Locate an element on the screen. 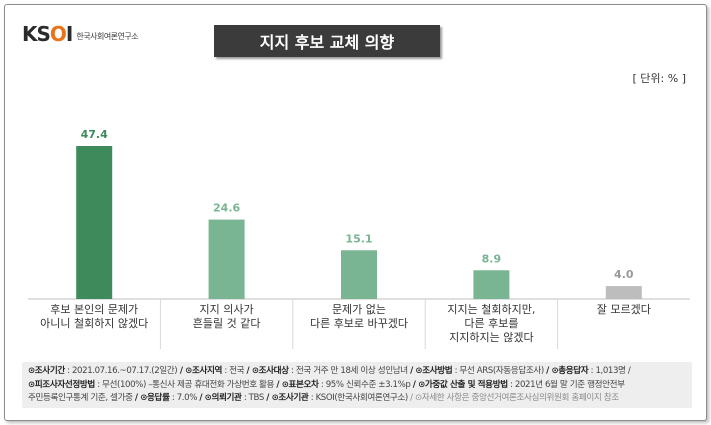 The height and width of the screenshot is (425, 711). category-label-0: 후보 본인의 문제가 아니니 철회하지 않겠다 is located at coordinates (94, 316).